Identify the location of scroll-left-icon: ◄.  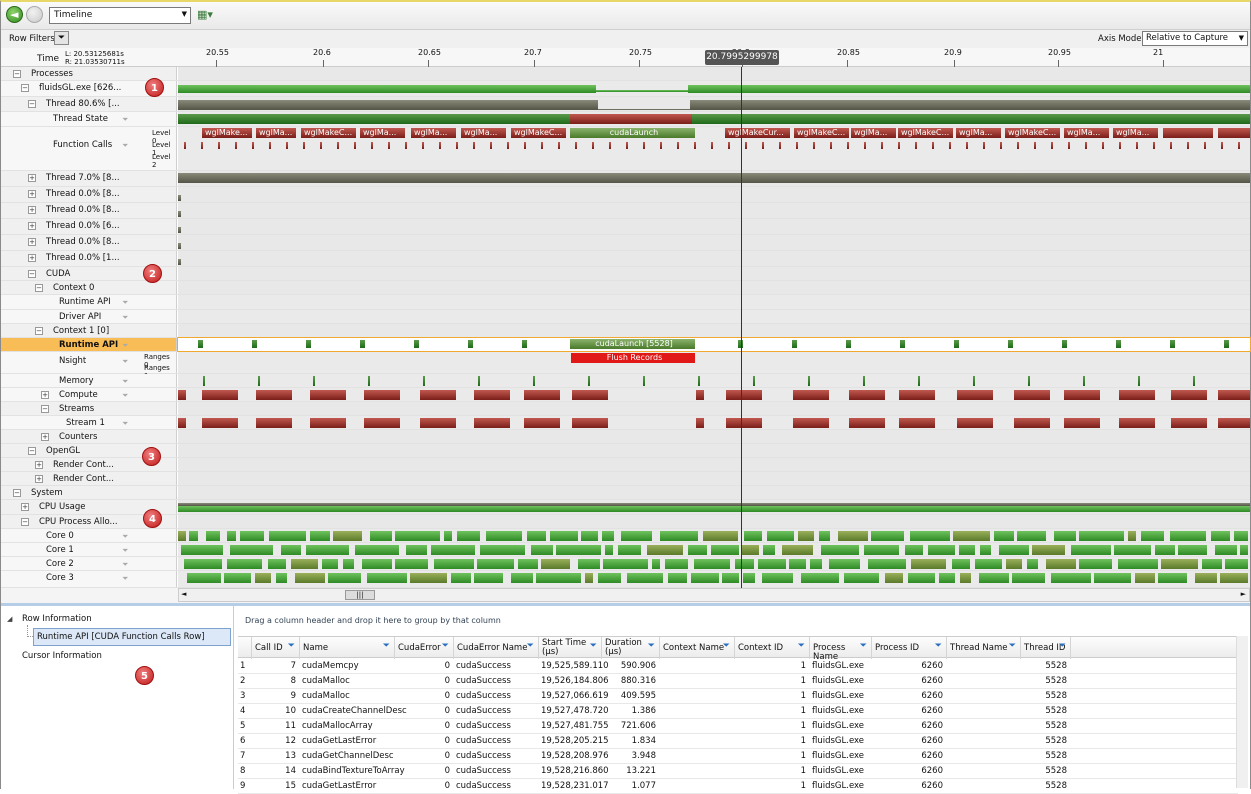
(184, 594).